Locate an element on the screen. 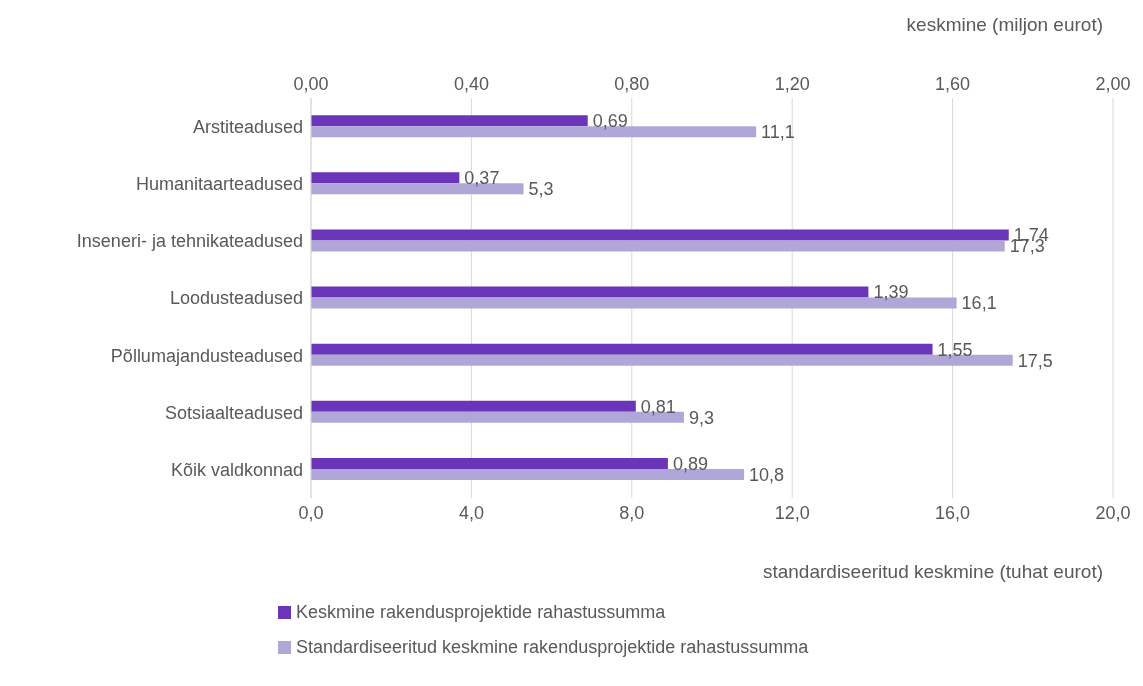  data-label: 5,3 is located at coordinates (541, 189).